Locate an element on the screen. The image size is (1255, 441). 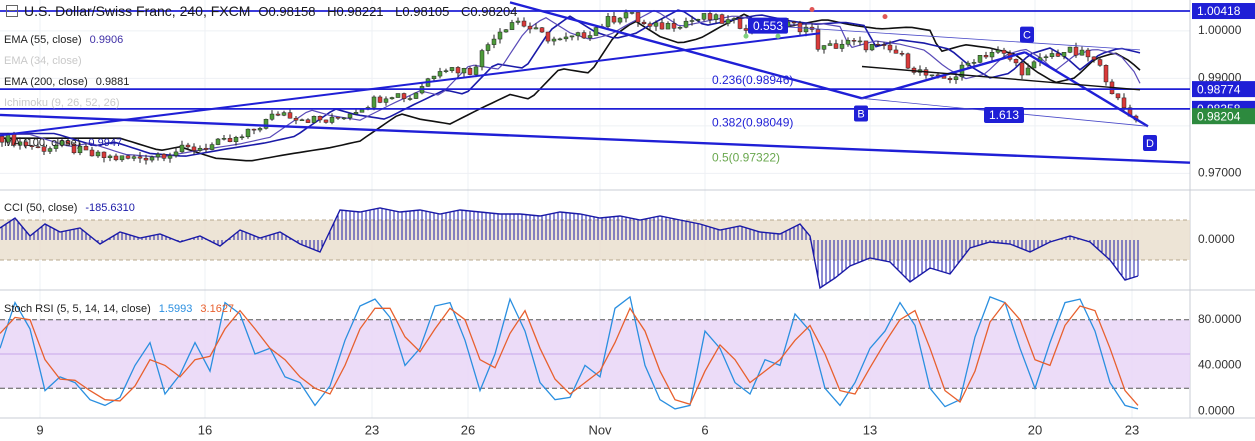
harmonic-cd-leg is located at coordinates (1086, 89).